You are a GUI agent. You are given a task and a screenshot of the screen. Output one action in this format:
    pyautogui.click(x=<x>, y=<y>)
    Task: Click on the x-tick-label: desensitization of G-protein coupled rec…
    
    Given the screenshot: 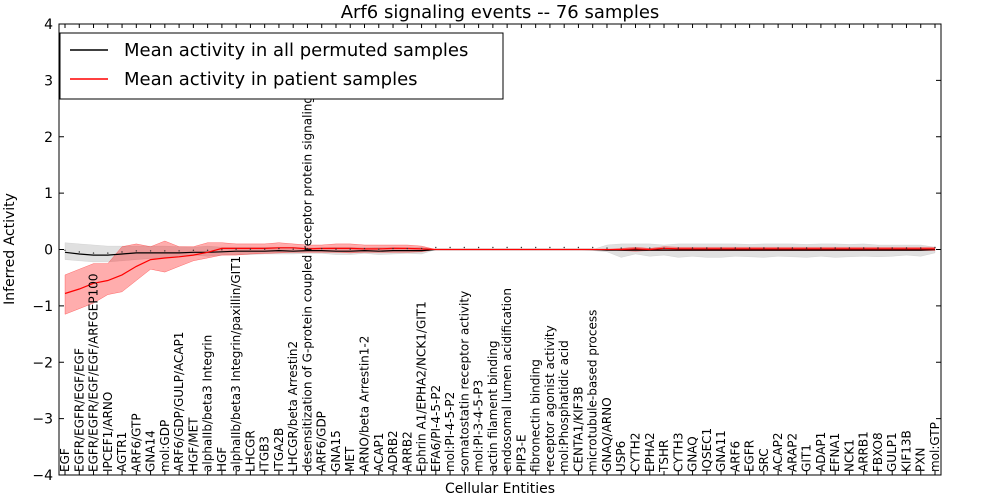 What is the action you would take?
    pyautogui.click(x=308, y=256)
    